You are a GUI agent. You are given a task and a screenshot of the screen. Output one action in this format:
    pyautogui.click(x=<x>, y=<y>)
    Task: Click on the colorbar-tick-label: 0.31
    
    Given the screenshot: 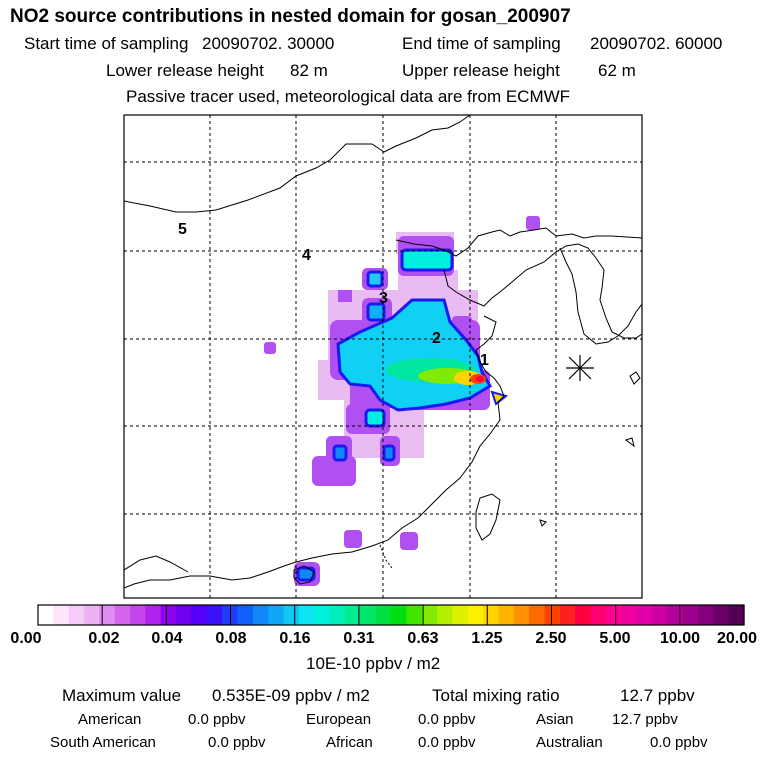 What is the action you would take?
    pyautogui.click(x=359, y=638)
    